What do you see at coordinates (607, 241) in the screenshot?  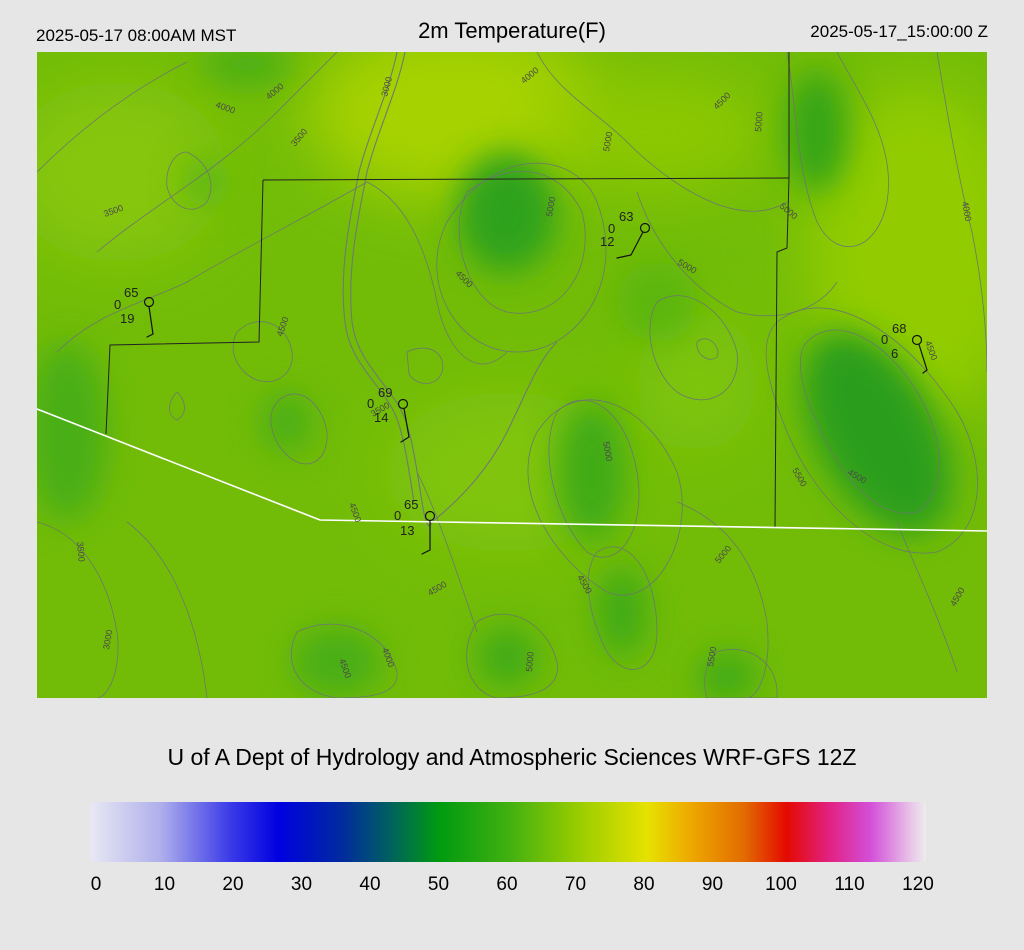 I see `station-dew: 12` at bounding box center [607, 241].